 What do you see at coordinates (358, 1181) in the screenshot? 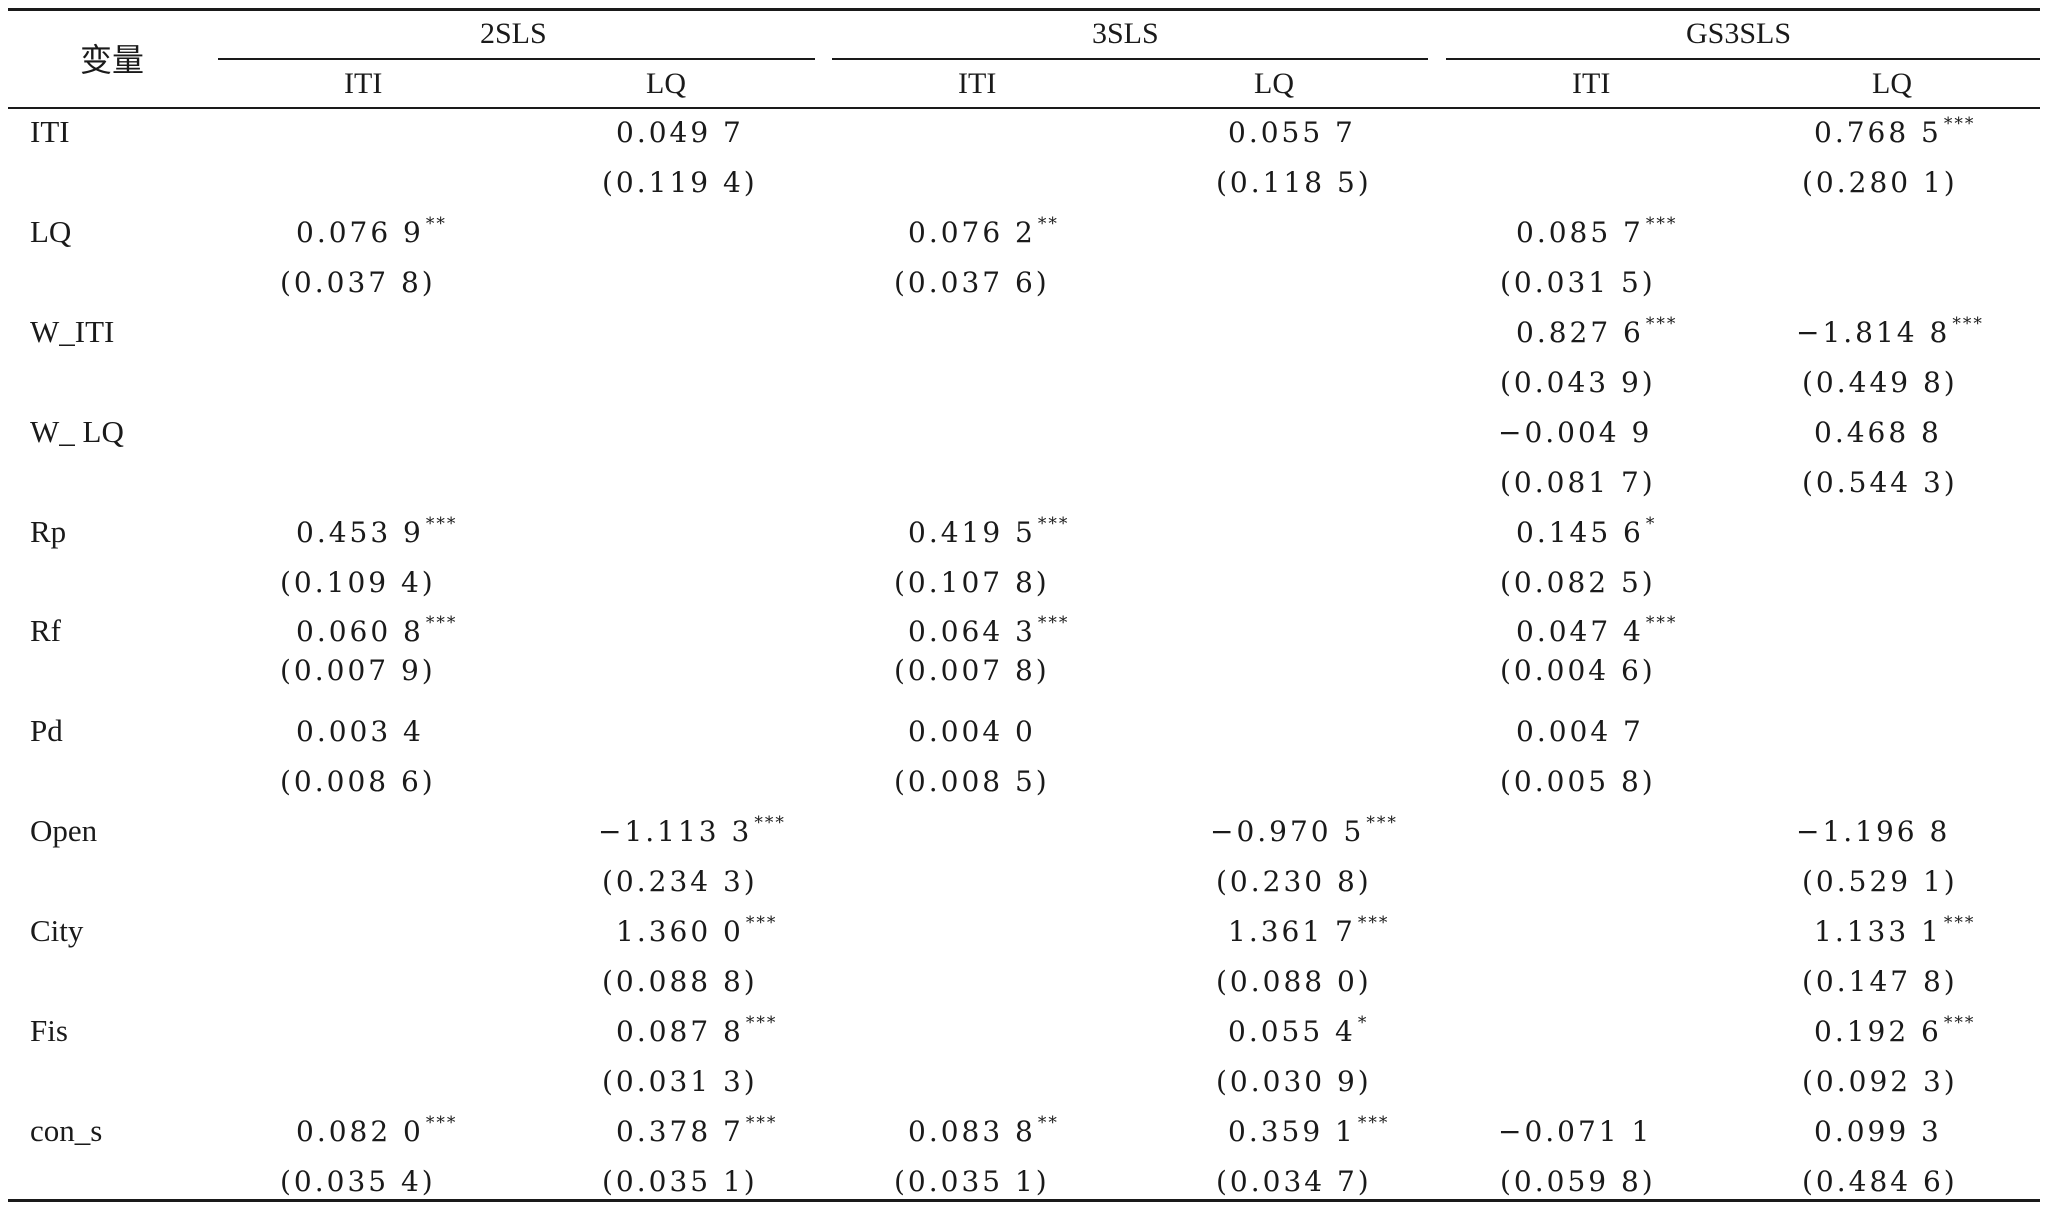
I see `se-cell: (0.035 4)` at bounding box center [358, 1181].